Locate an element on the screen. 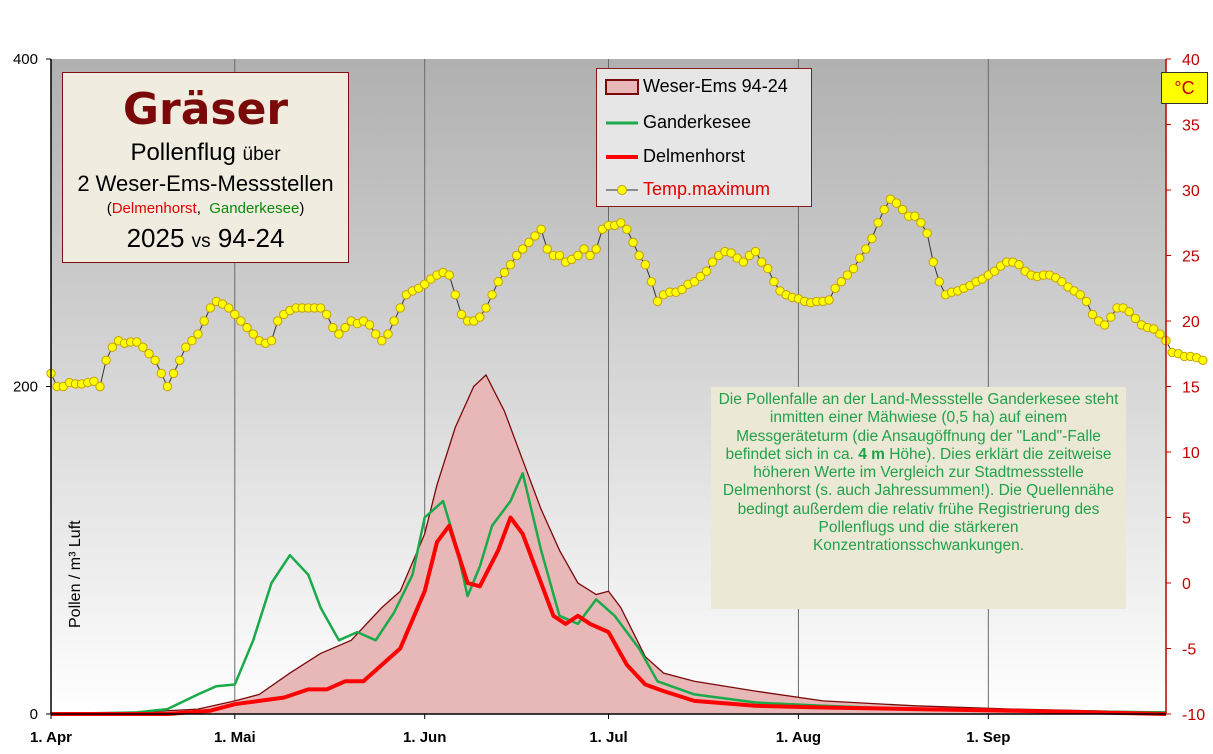 The height and width of the screenshot is (754, 1213). y2-tick-label: 5 is located at coordinates (1186, 519).